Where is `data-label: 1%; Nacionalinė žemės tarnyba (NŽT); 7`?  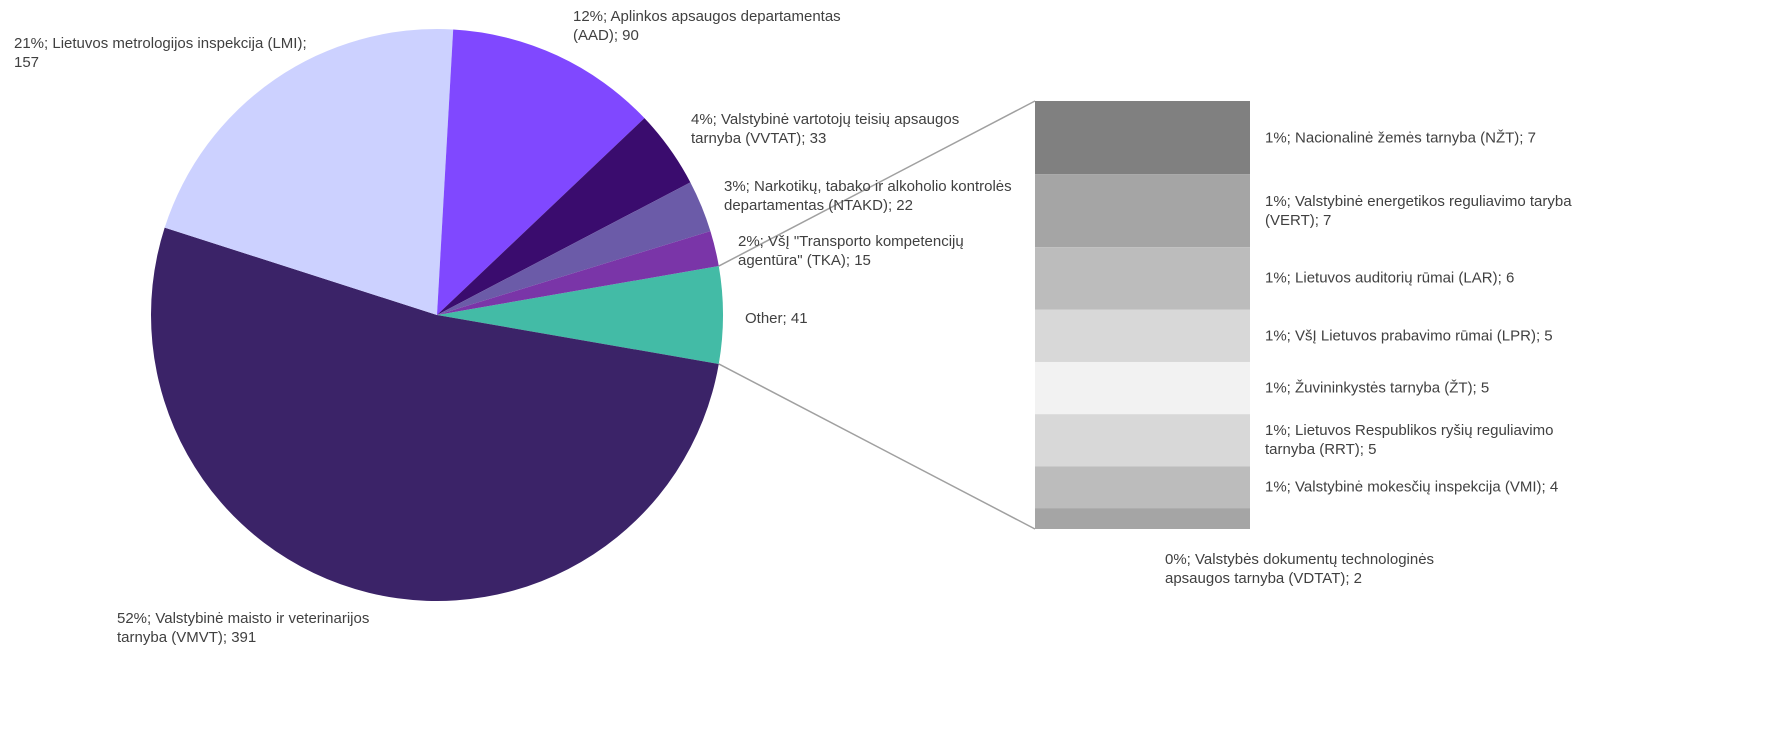 data-label: 1%; Nacionalinė žemės tarnyba (NŽT); 7 is located at coordinates (1400, 138).